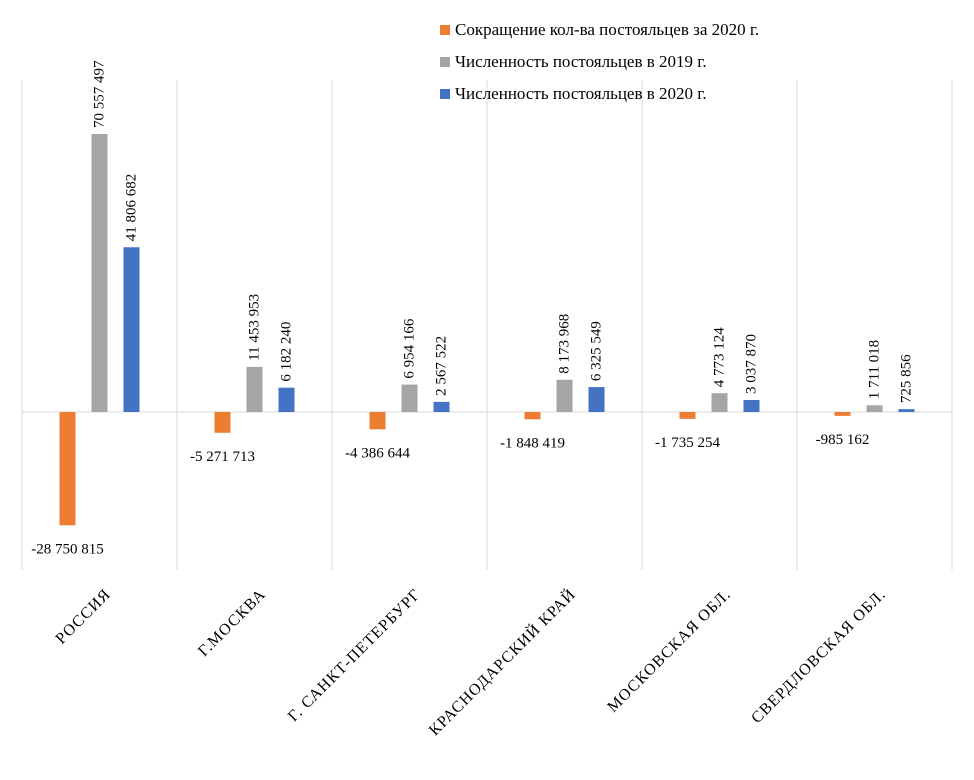  Describe the element at coordinates (377, 453) in the screenshot. I see `data-label: -4 386 644` at that location.